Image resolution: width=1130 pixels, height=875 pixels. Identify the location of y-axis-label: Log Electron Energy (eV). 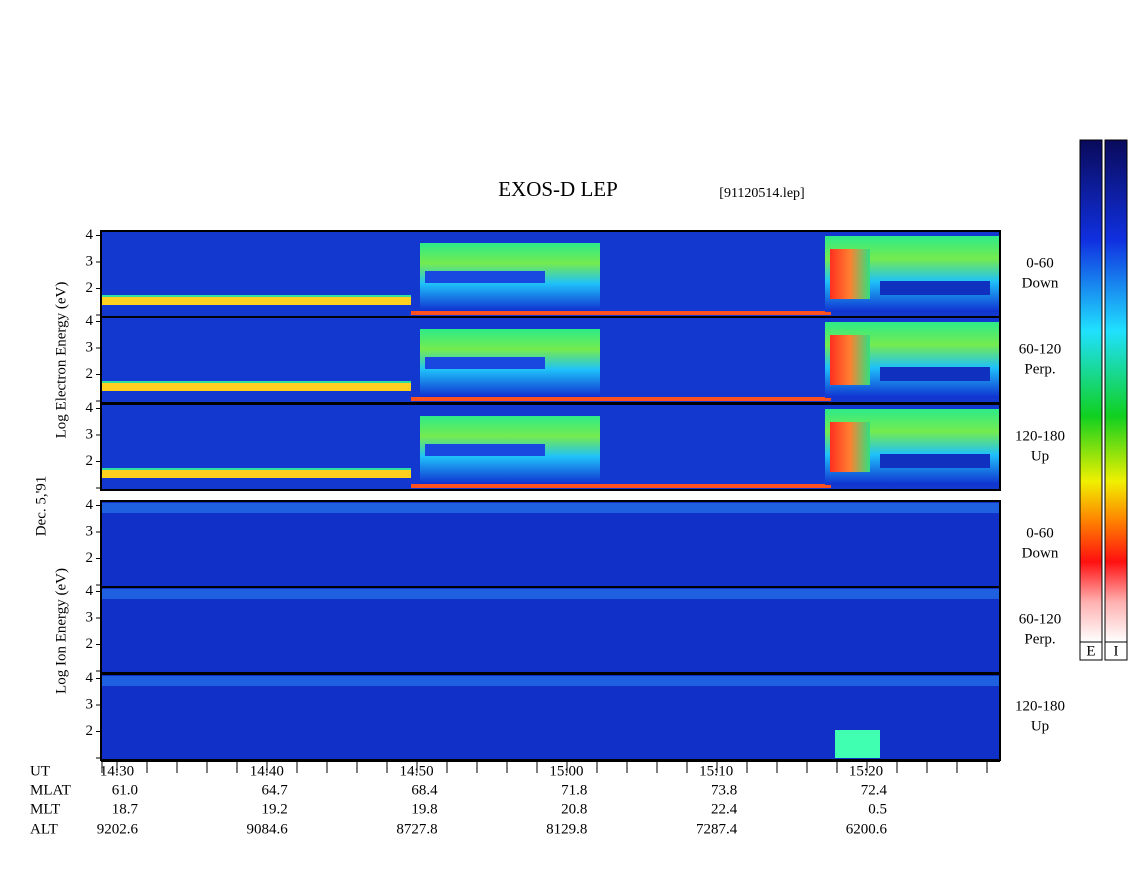
(61, 360).